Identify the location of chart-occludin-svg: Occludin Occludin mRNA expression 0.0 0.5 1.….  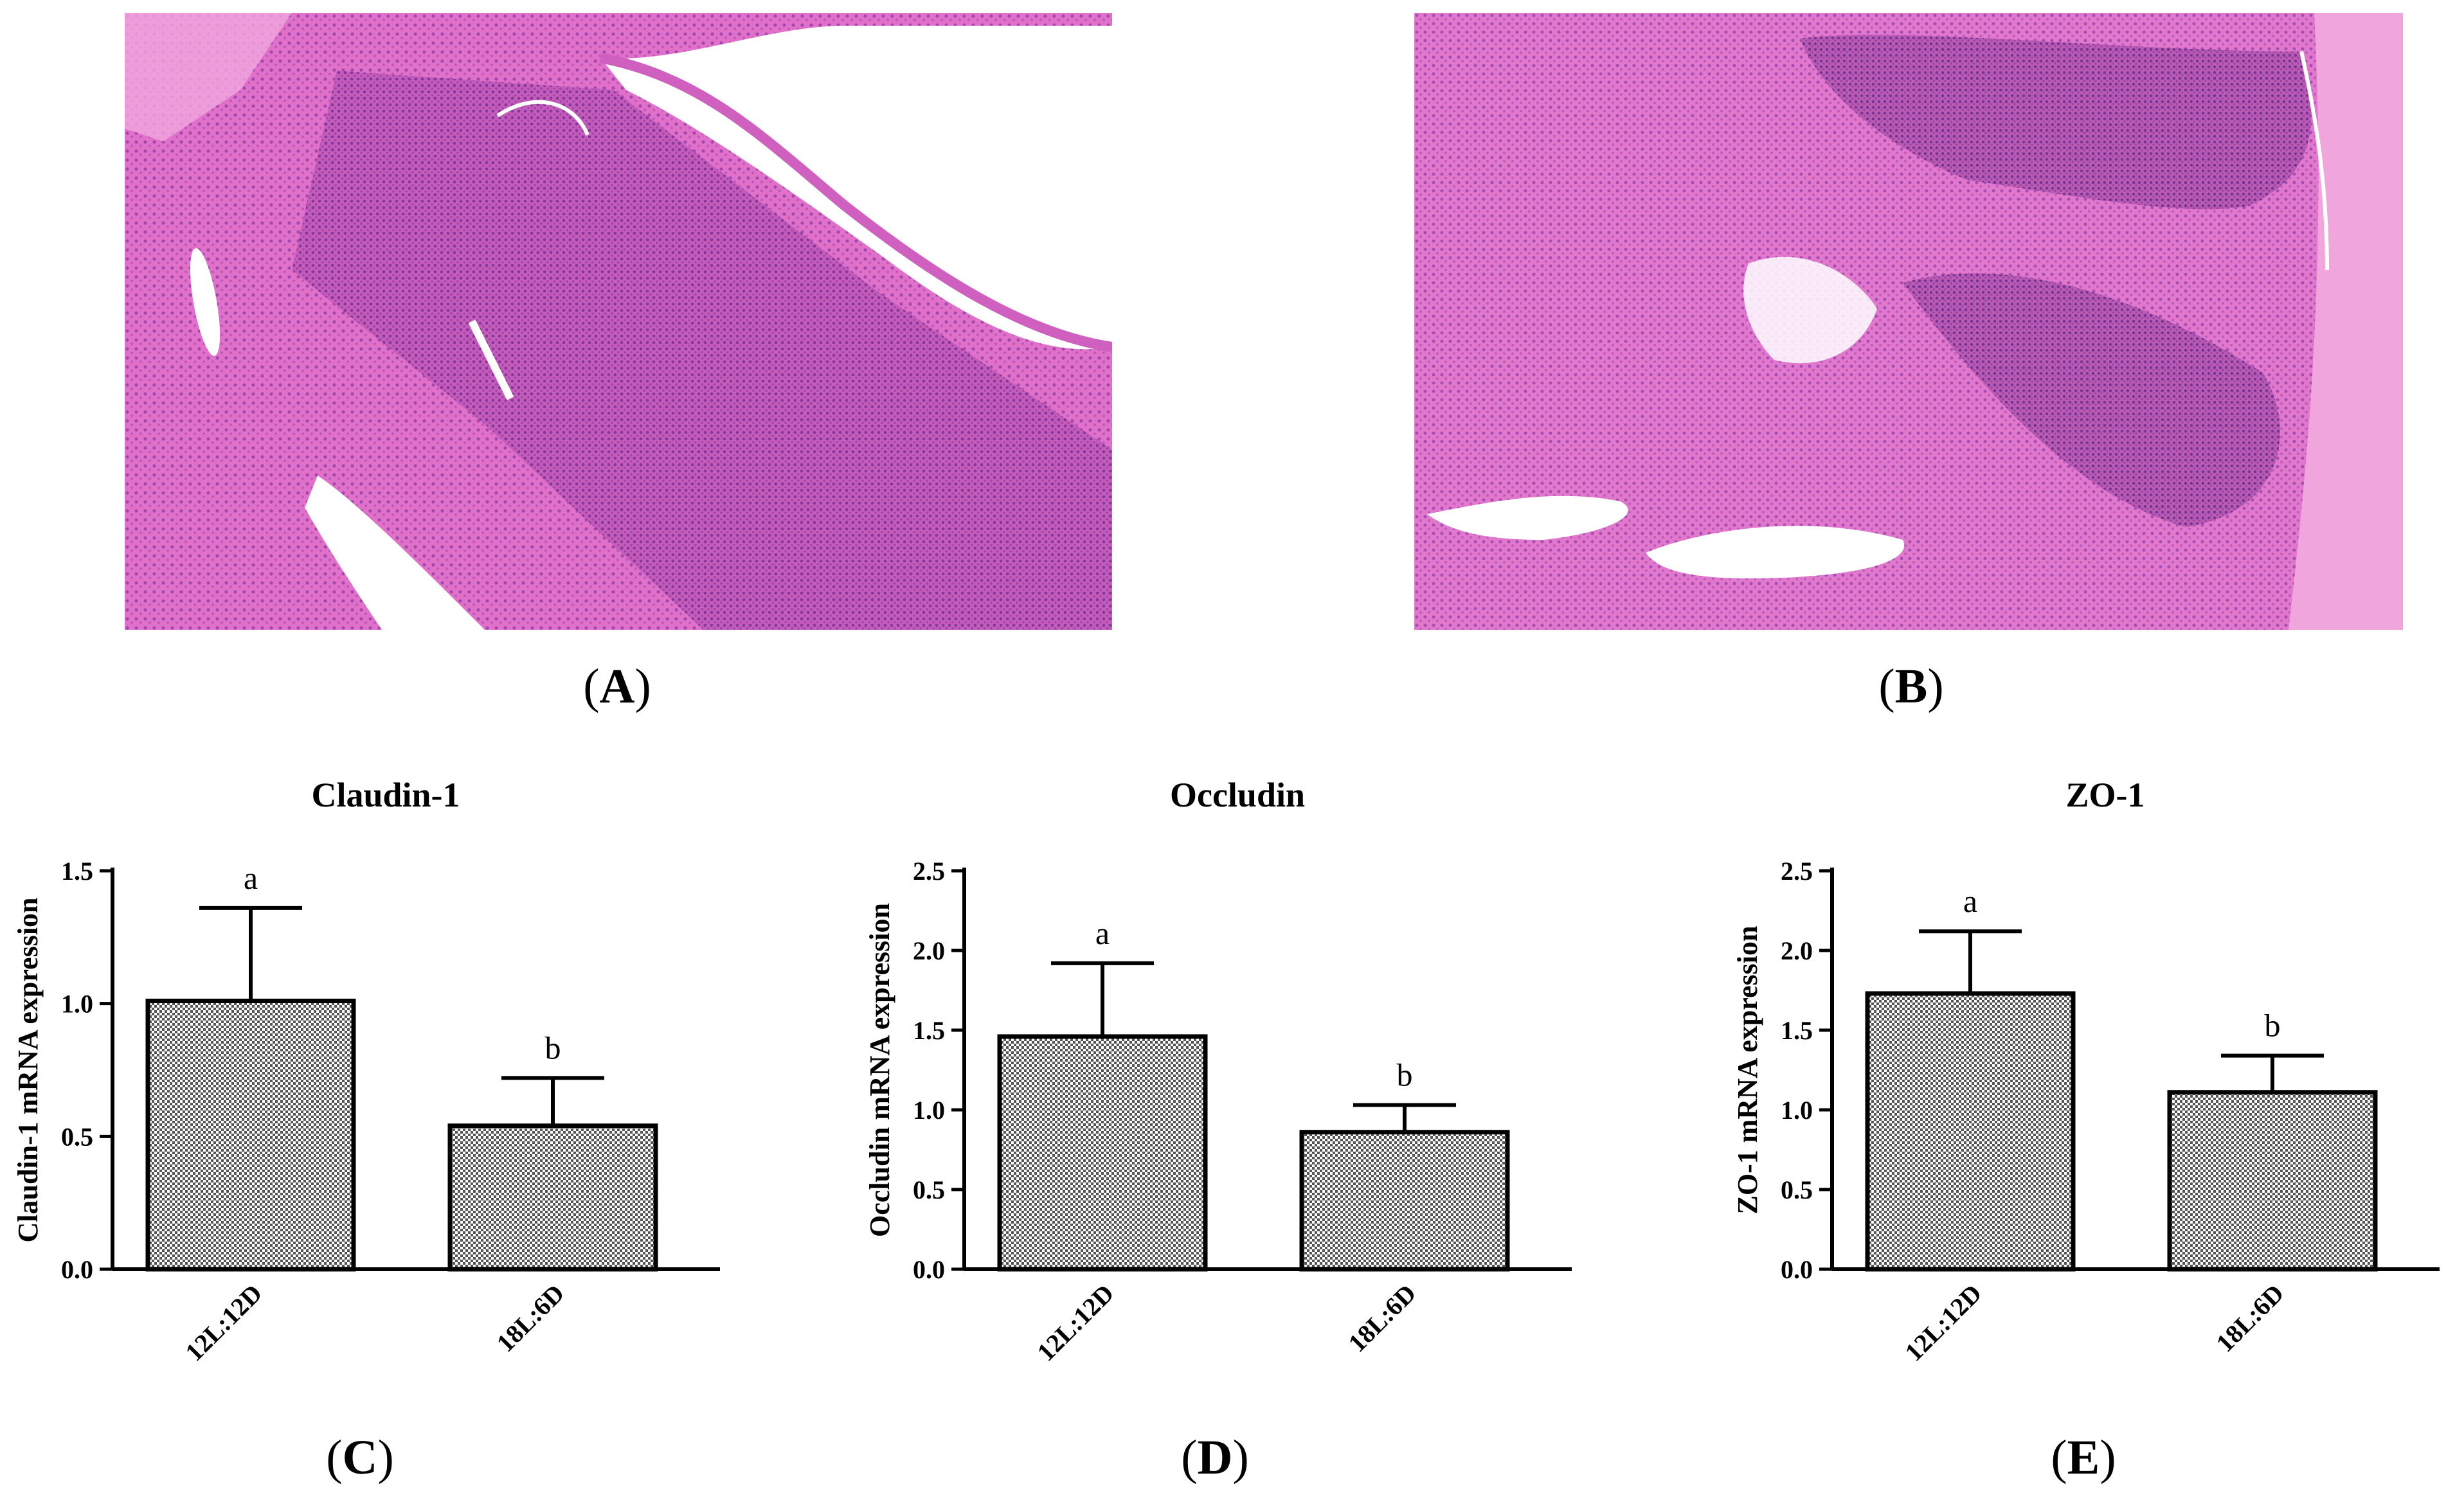
(1218, 1071).